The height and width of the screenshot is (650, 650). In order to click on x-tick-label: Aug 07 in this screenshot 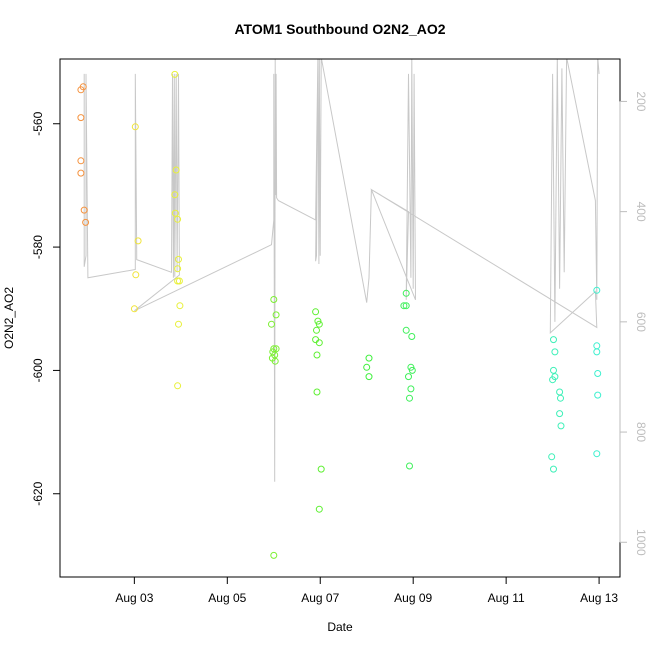, I will do `click(320, 598)`.